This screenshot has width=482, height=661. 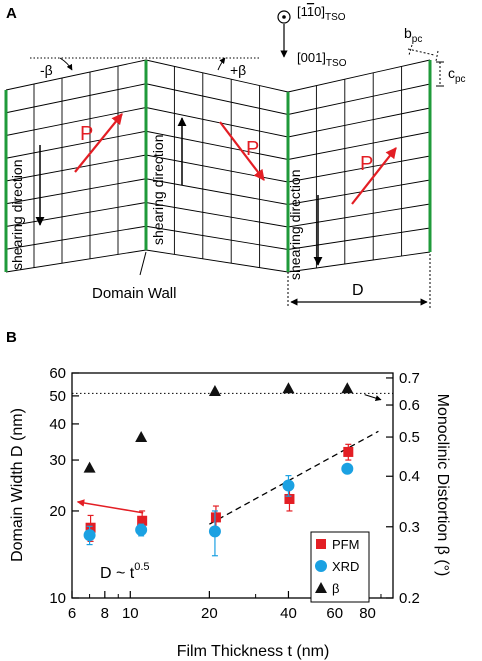 What do you see at coordinates (209, 613) in the screenshot?
I see `x-tick-label: 20` at bounding box center [209, 613].